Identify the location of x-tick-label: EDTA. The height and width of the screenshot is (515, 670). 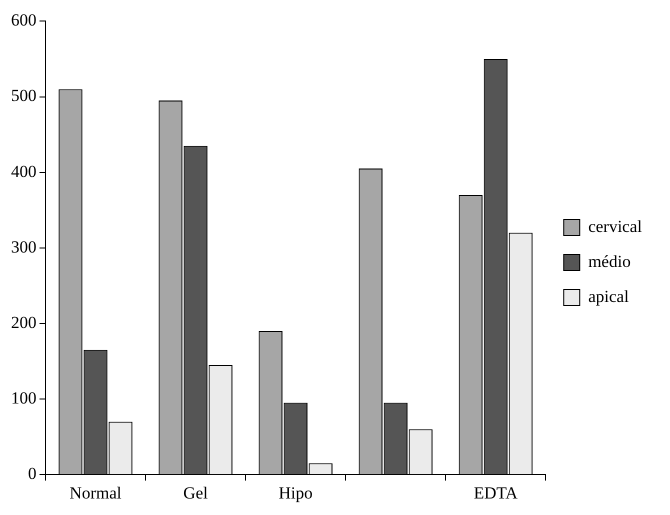
(496, 492).